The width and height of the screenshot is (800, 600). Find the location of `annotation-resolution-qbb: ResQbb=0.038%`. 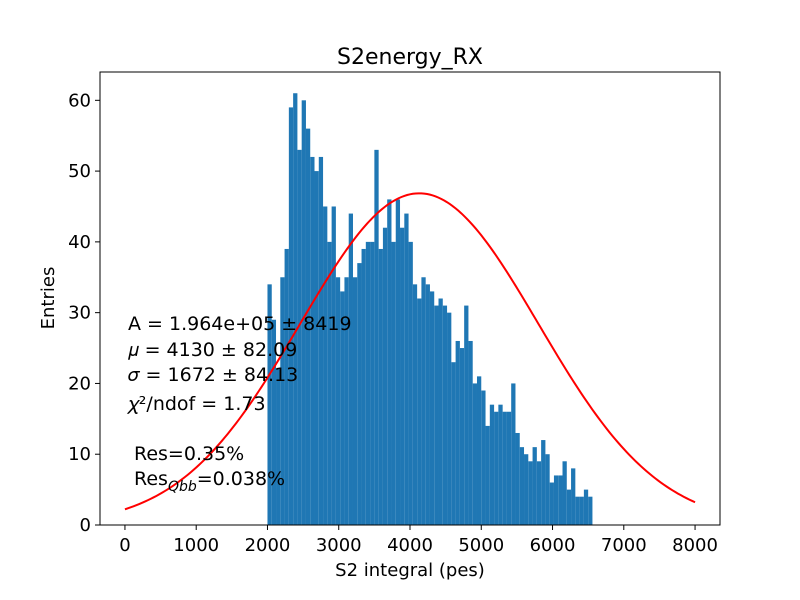

annotation-resolution-qbb: ResQbb=0.038% is located at coordinates (209, 481).